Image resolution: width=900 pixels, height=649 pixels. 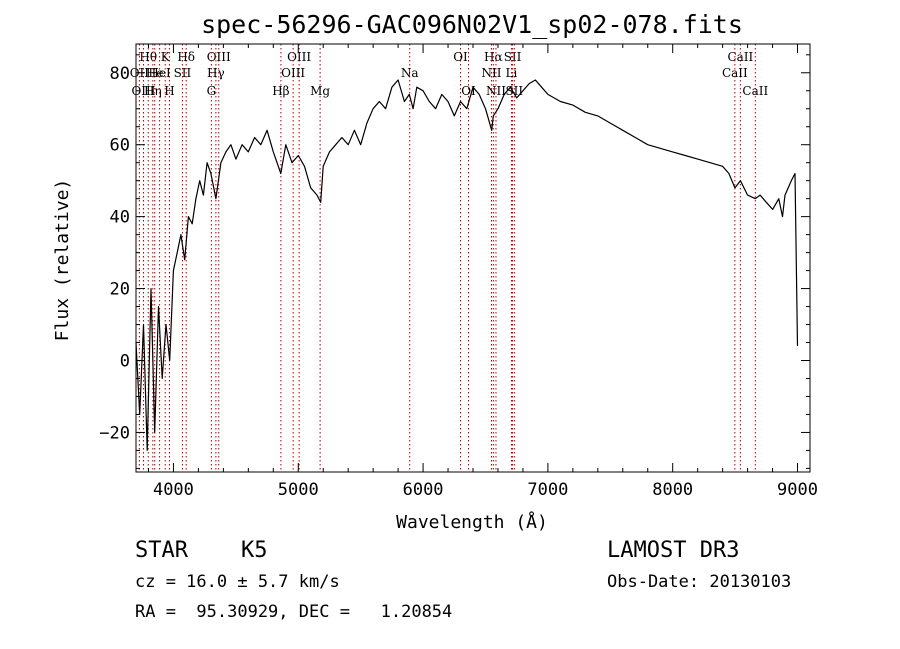 What do you see at coordinates (153, 91) in the screenshot?
I see `line-marker-label-4: Hη` at bounding box center [153, 91].